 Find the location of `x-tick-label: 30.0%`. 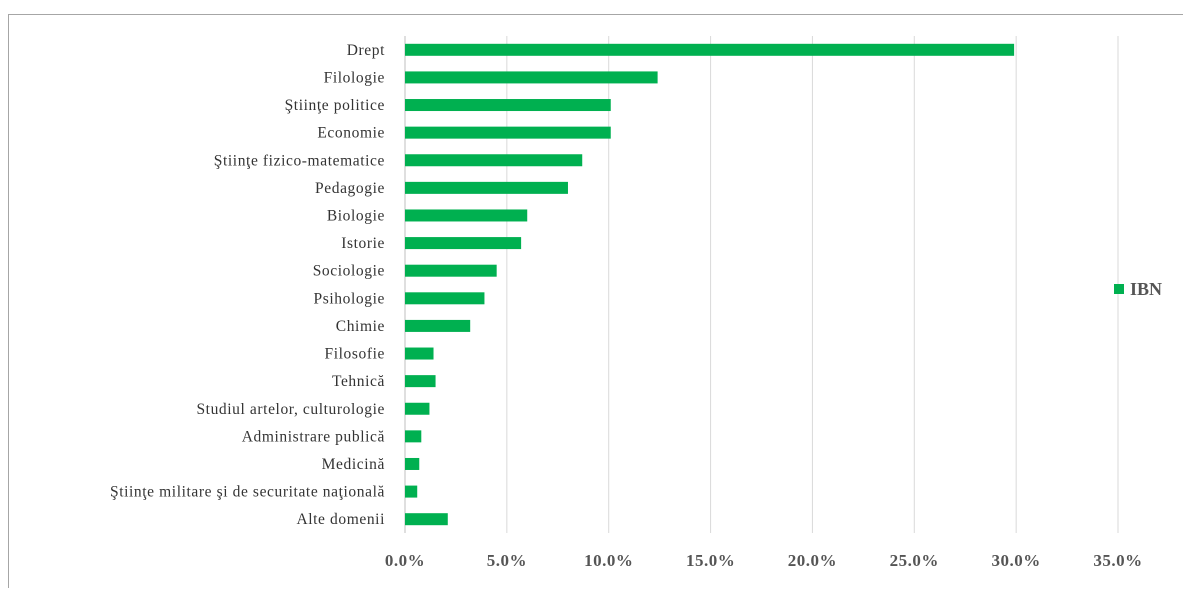

x-tick-label: 30.0% is located at coordinates (1016, 560).